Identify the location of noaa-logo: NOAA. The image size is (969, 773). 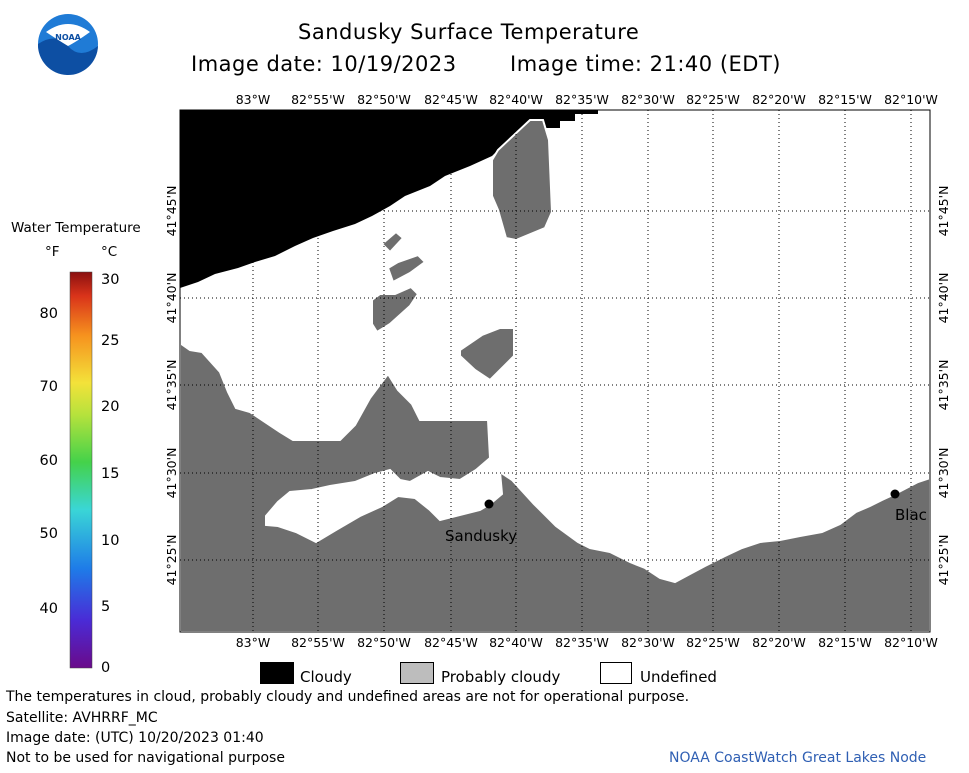
(67, 45).